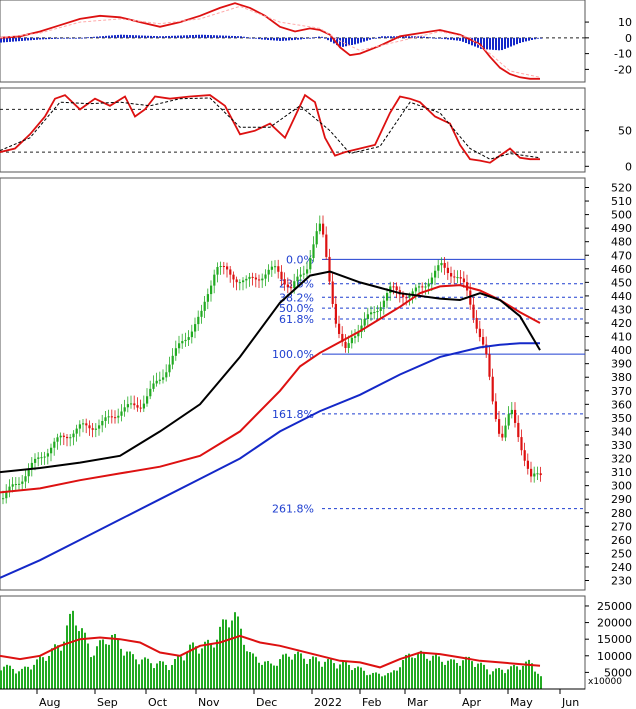 This screenshot has width=636, height=709. What do you see at coordinates (621, 282) in the screenshot?
I see `price-y-tick-label: 450` at bounding box center [621, 282].